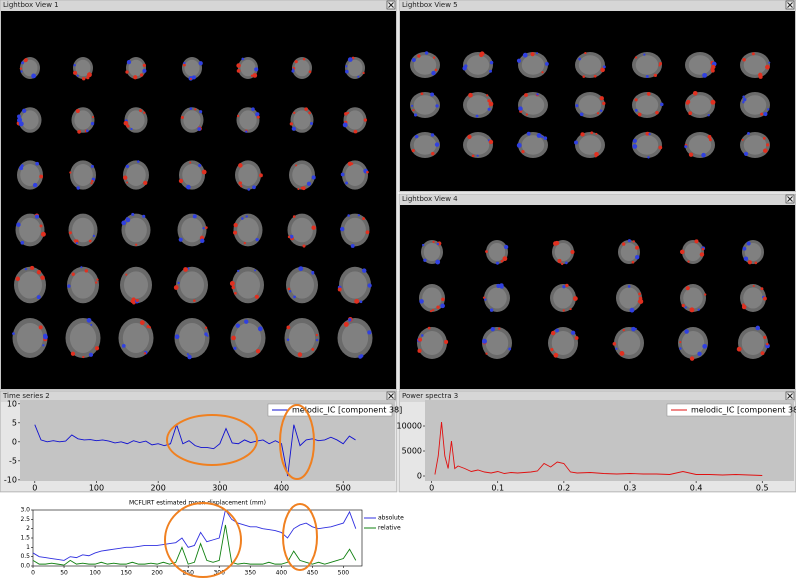 Image resolution: width=796 pixels, height=581 pixels. Describe the element at coordinates (391, 518) in the screenshot. I see `legend-label: absolute` at that location.